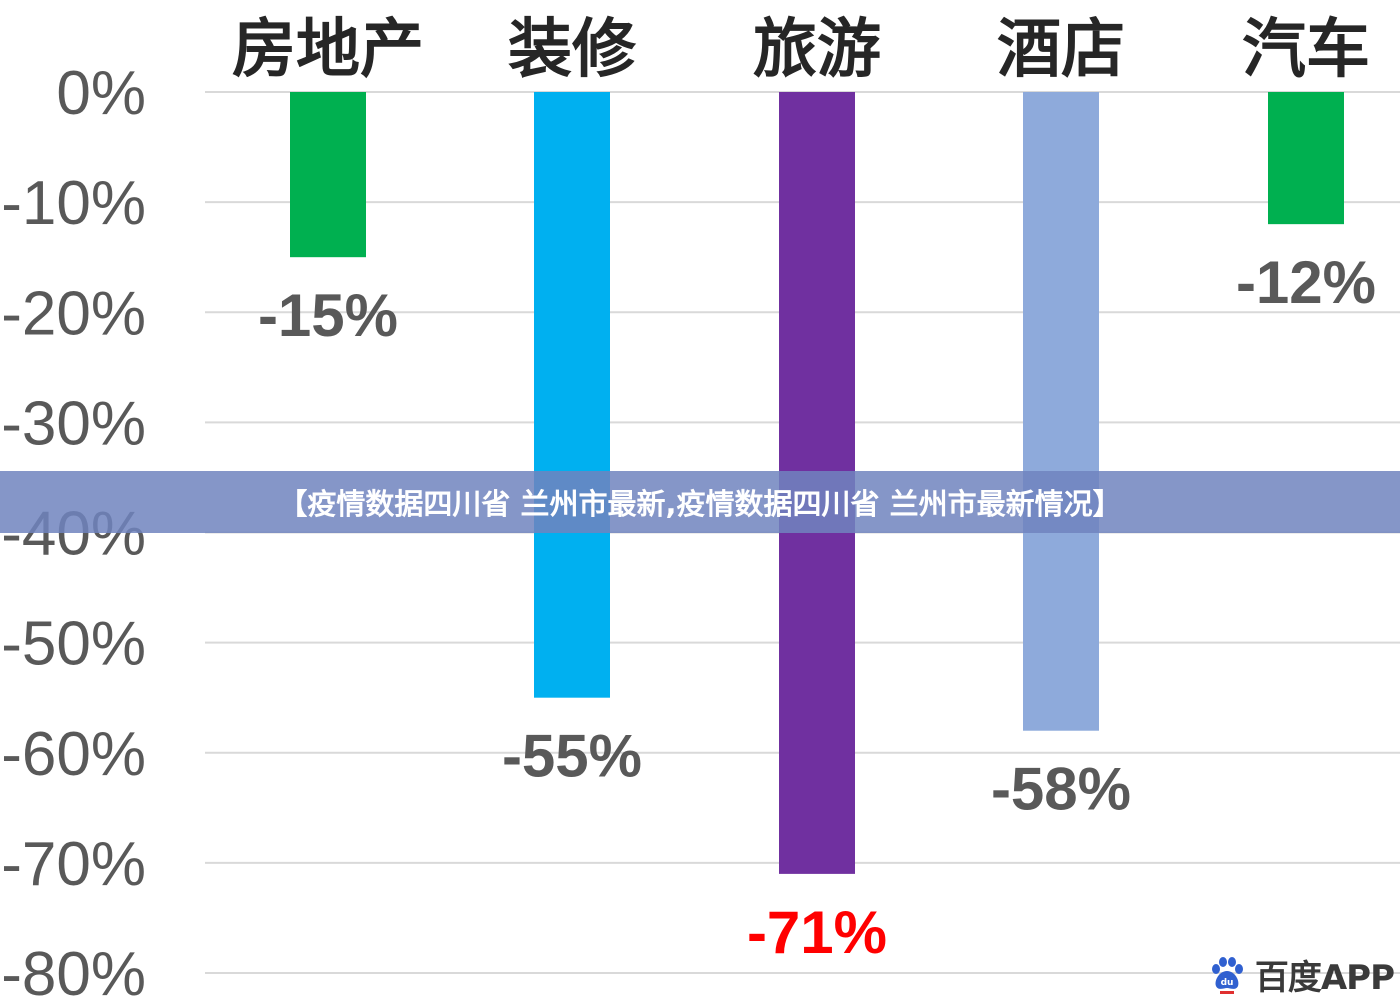 This screenshot has height=1005, width=1400. Describe the element at coordinates (572, 50) in the screenshot. I see `category-label: 装修` at that location.